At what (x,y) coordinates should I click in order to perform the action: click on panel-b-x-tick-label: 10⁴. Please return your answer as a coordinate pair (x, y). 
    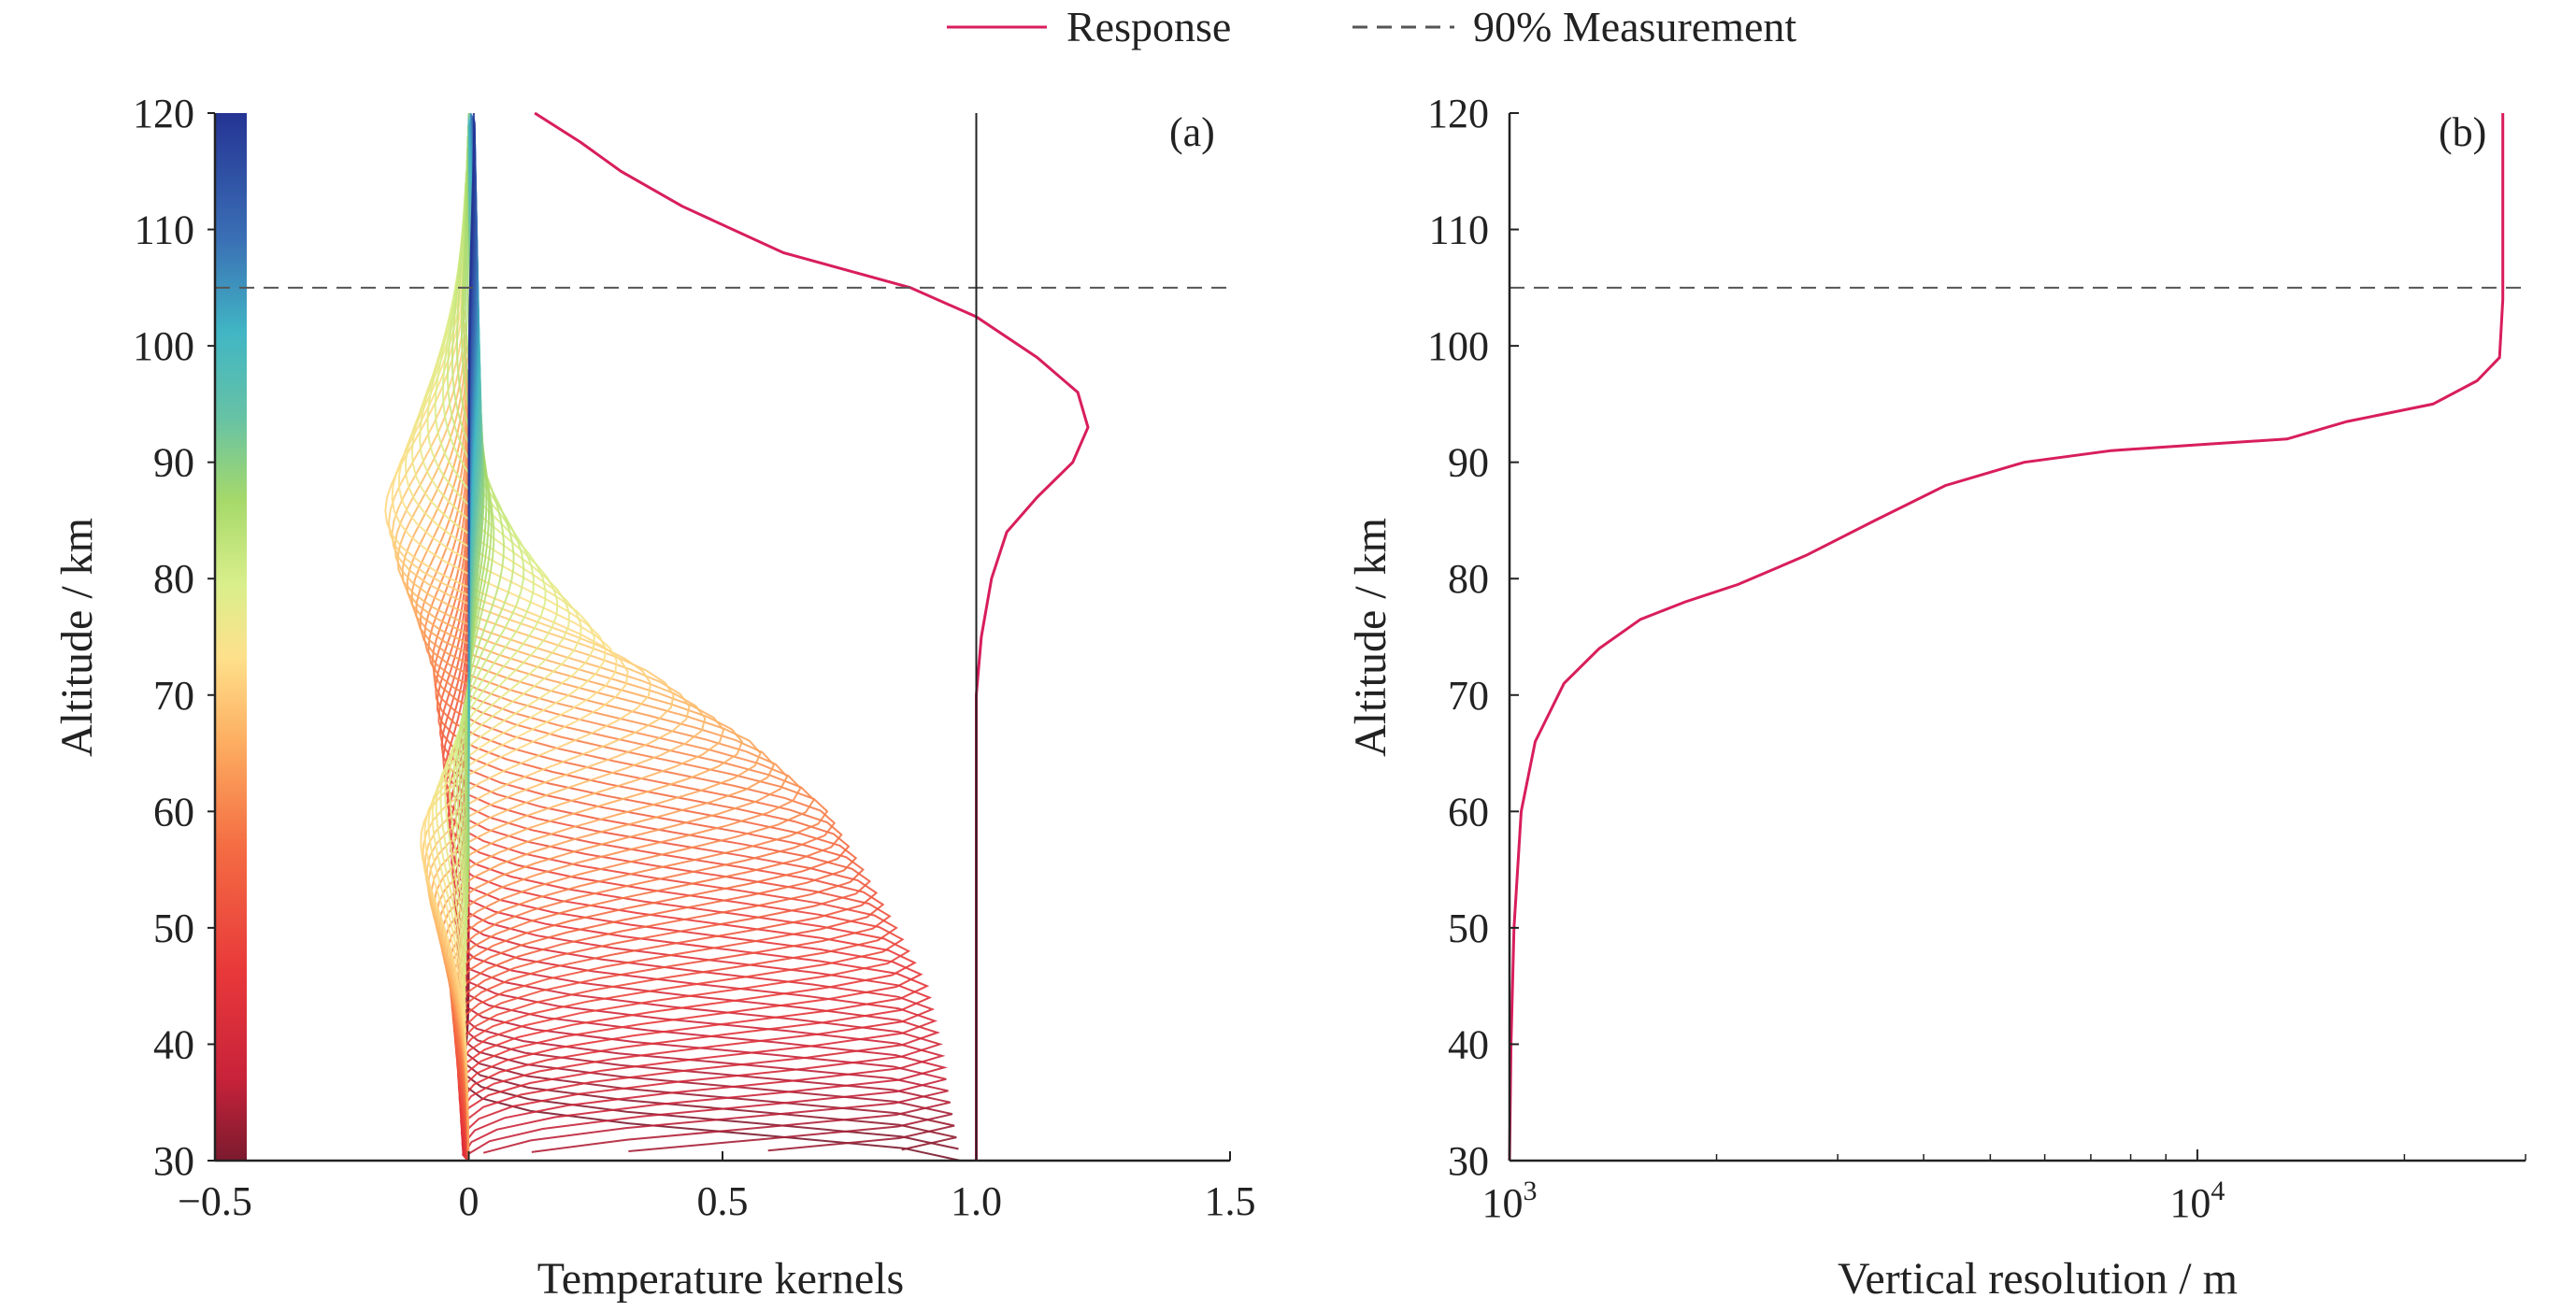
    Looking at the image, I should click on (2197, 1201).